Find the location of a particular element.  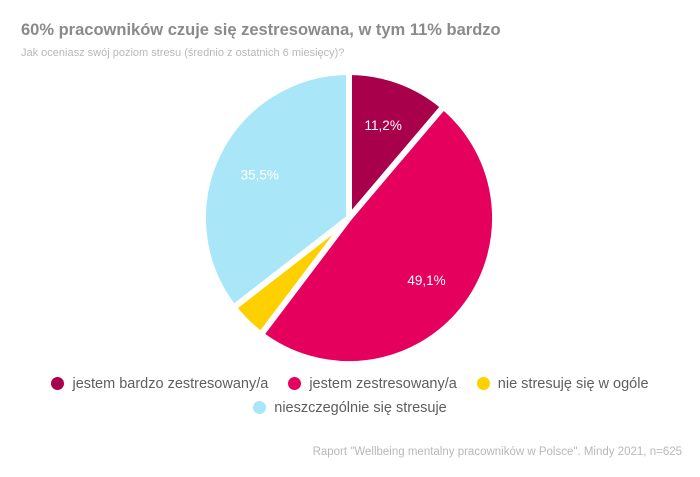

legend-label: jestem zestresowany/a is located at coordinates (383, 384).